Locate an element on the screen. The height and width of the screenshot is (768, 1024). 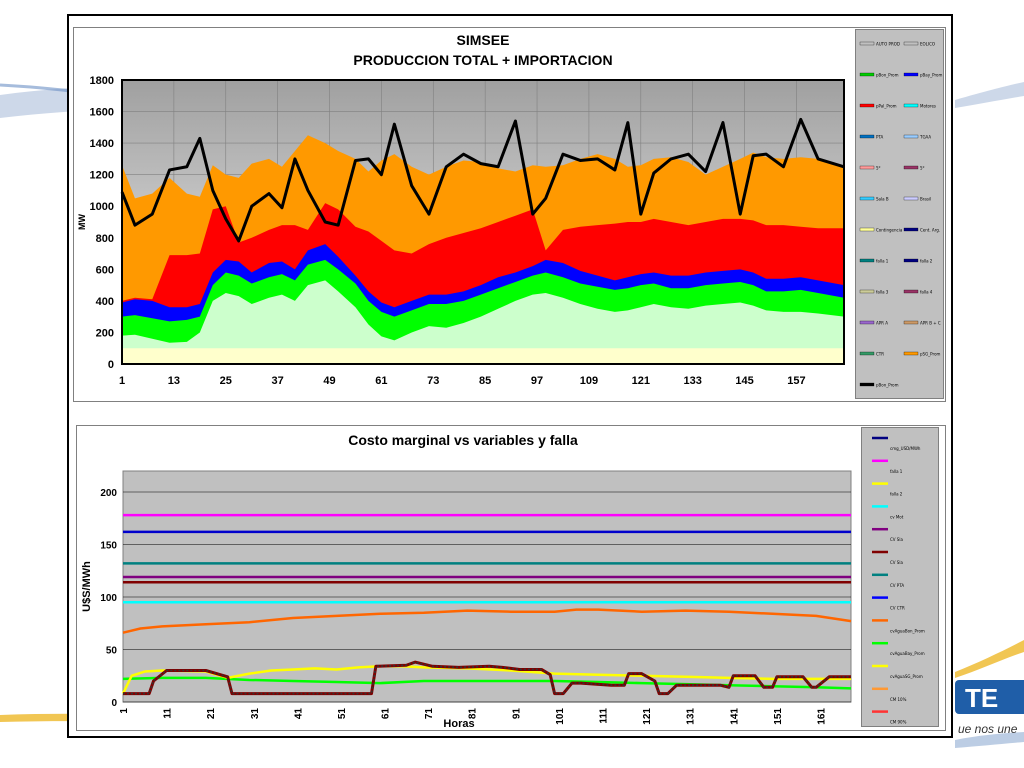
chart2-ylabel: U$S/MWh is located at coordinates (87, 586).